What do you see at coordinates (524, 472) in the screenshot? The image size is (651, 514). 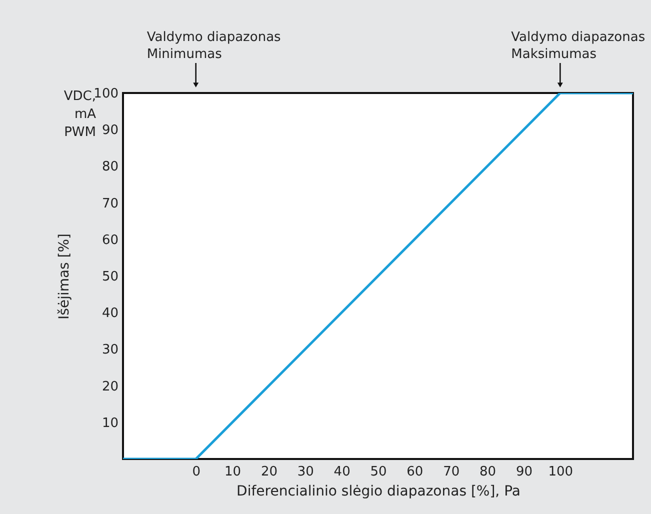 I see `x-tick-label: 90` at bounding box center [524, 472].